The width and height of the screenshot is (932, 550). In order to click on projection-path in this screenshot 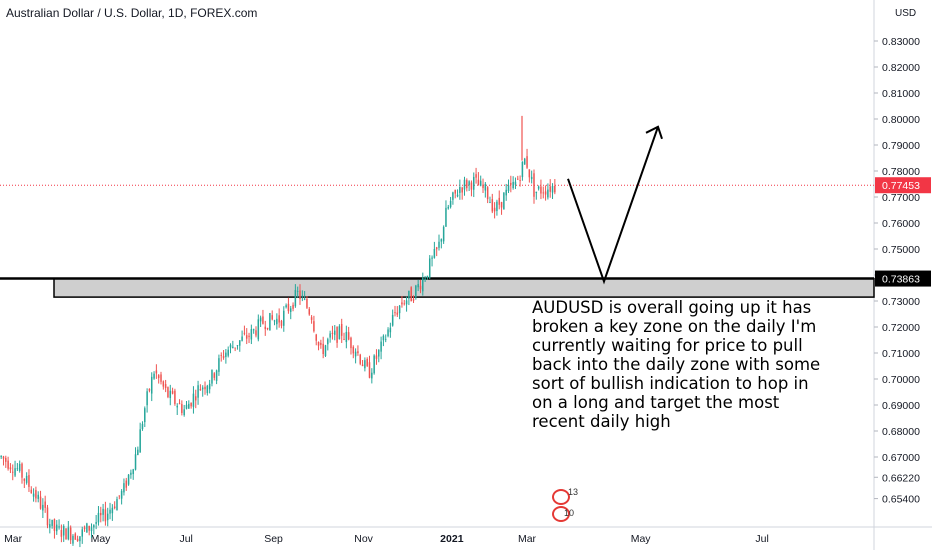, I will do `click(613, 205)`.